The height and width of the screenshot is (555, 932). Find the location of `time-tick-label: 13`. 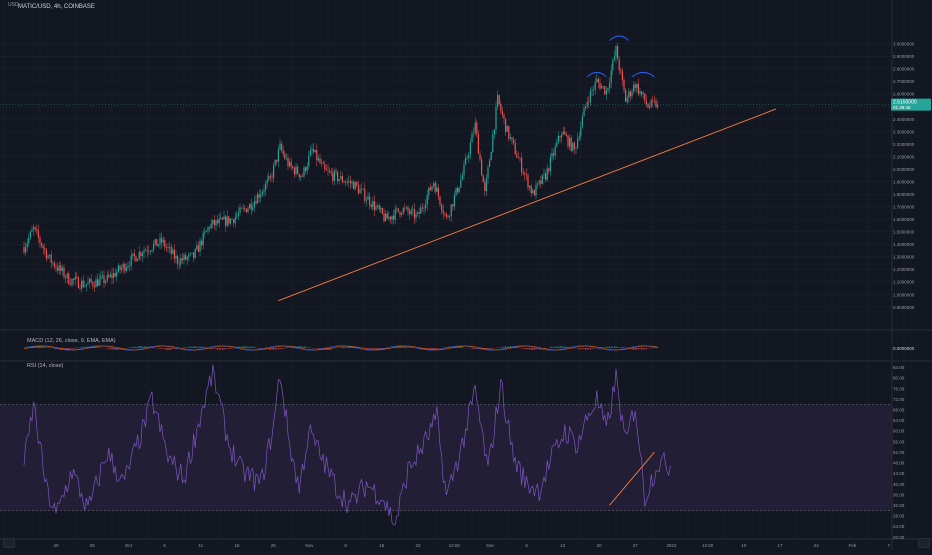

time-tick-label: 13 is located at coordinates (563, 545).